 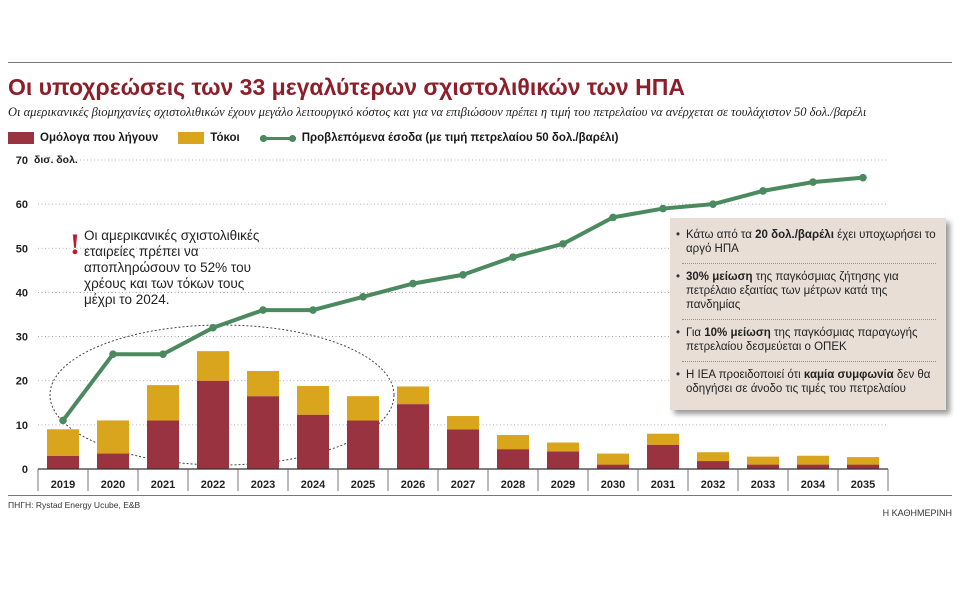 I want to click on x-tick-label: 2035, so click(x=863, y=485).